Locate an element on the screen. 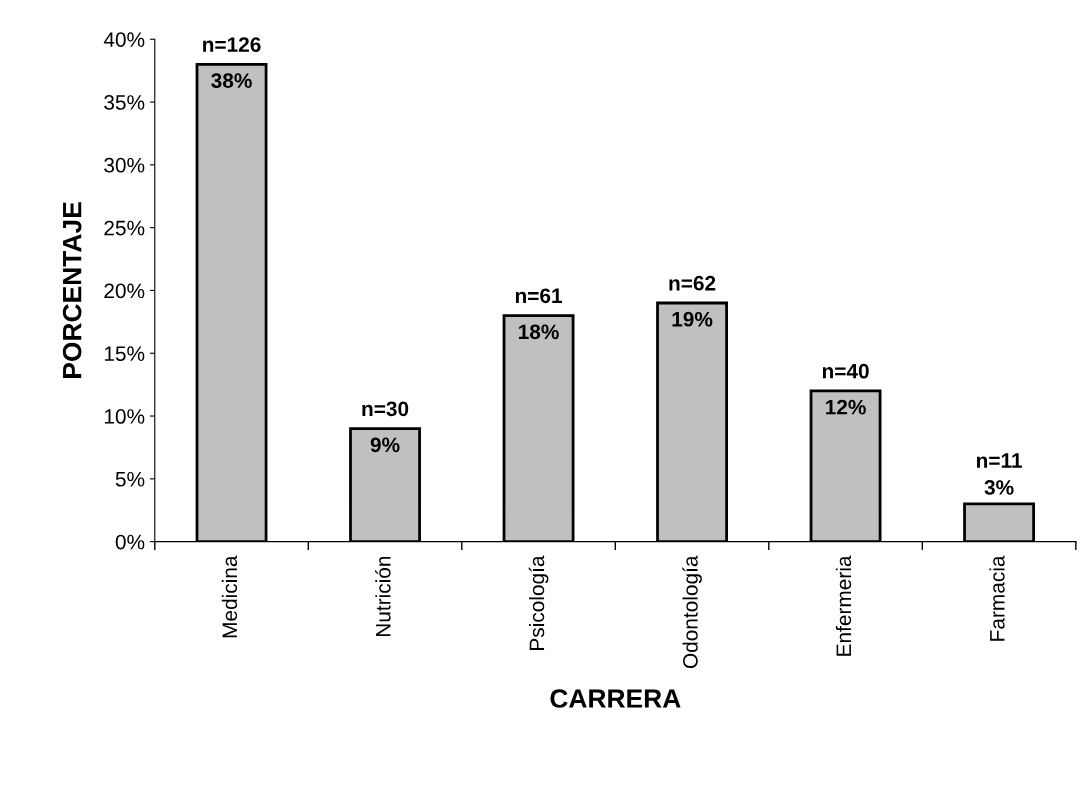 This screenshot has height=785, width=1090. y-tick-label: 25% is located at coordinates (124, 228).